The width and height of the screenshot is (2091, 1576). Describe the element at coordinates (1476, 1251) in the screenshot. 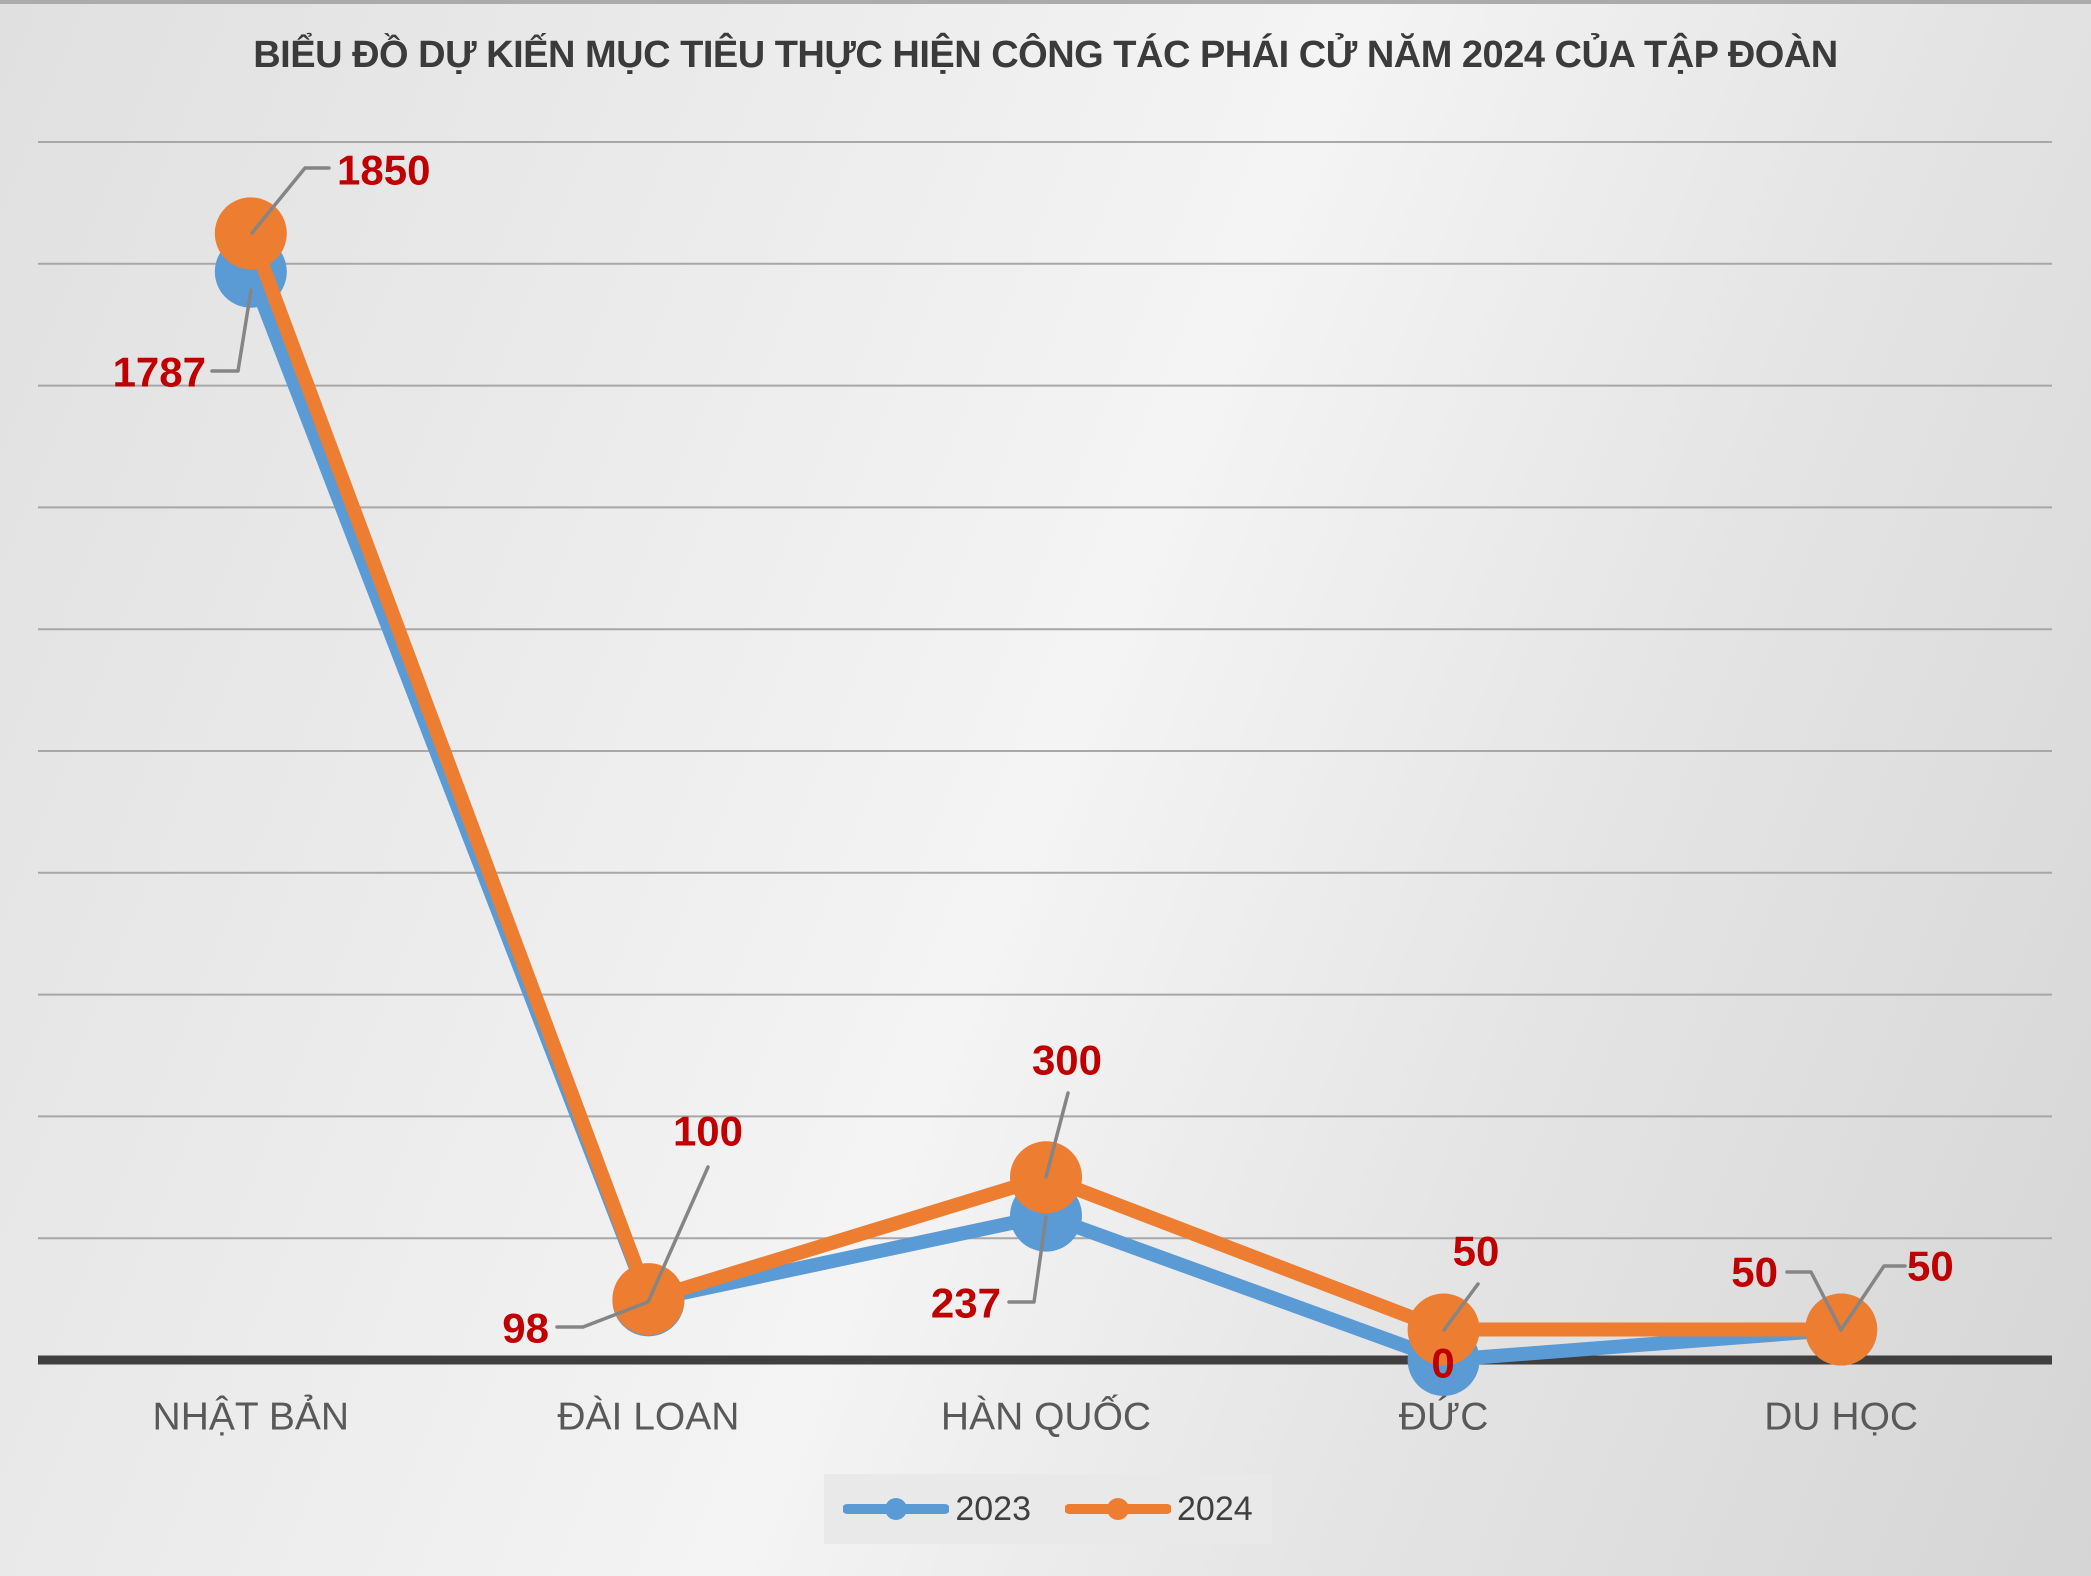

I see `data-label-2024-3: 50` at that location.